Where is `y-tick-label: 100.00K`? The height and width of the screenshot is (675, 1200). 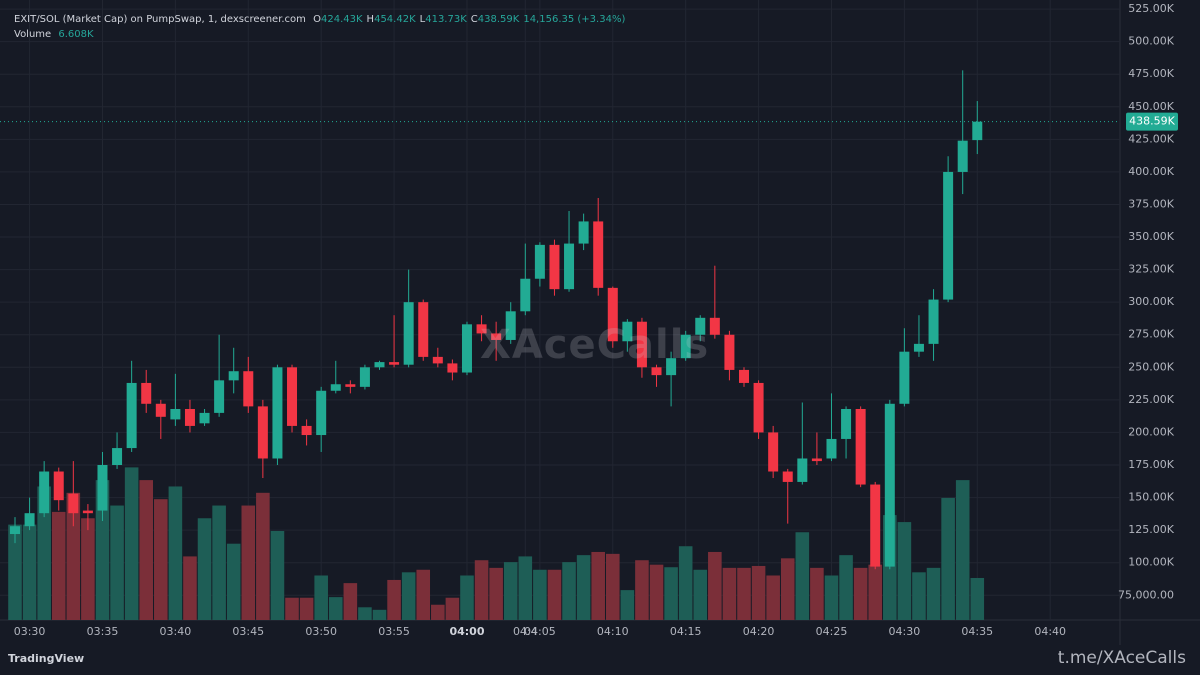
y-tick-label: 100.00K is located at coordinates (1151, 562).